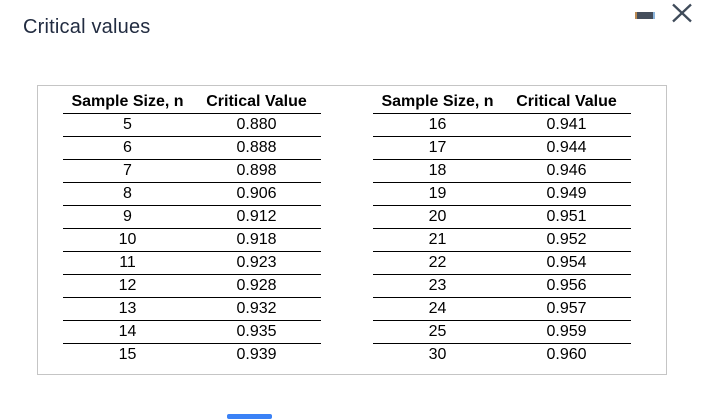 This screenshot has width=705, height=419. What do you see at coordinates (127, 194) in the screenshot?
I see `sample-size-cell: 8` at bounding box center [127, 194].